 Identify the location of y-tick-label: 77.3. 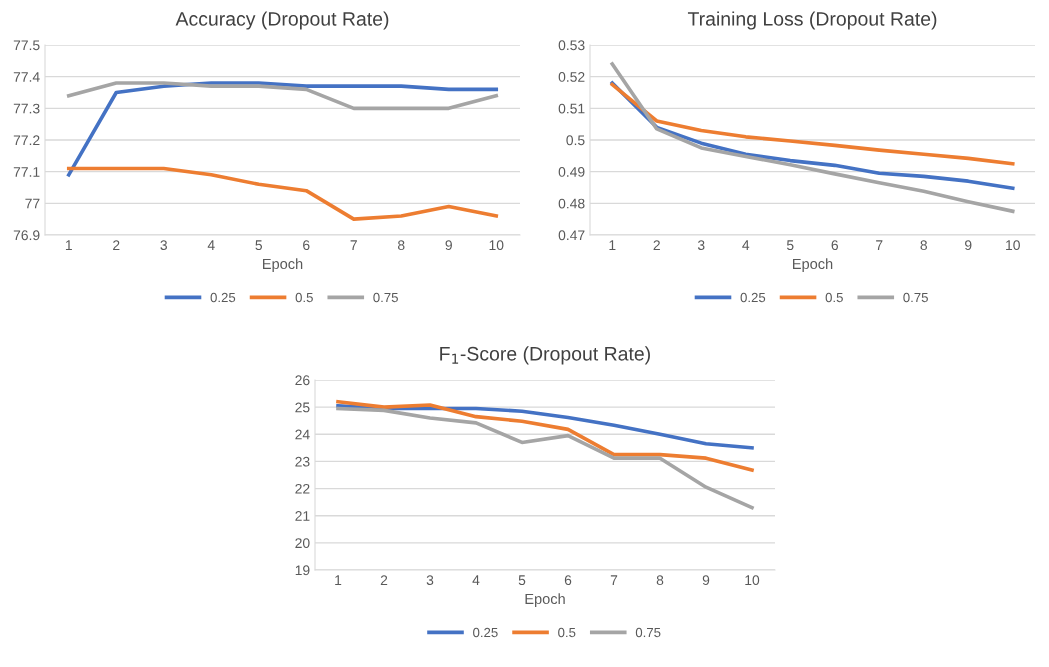
(26, 108).